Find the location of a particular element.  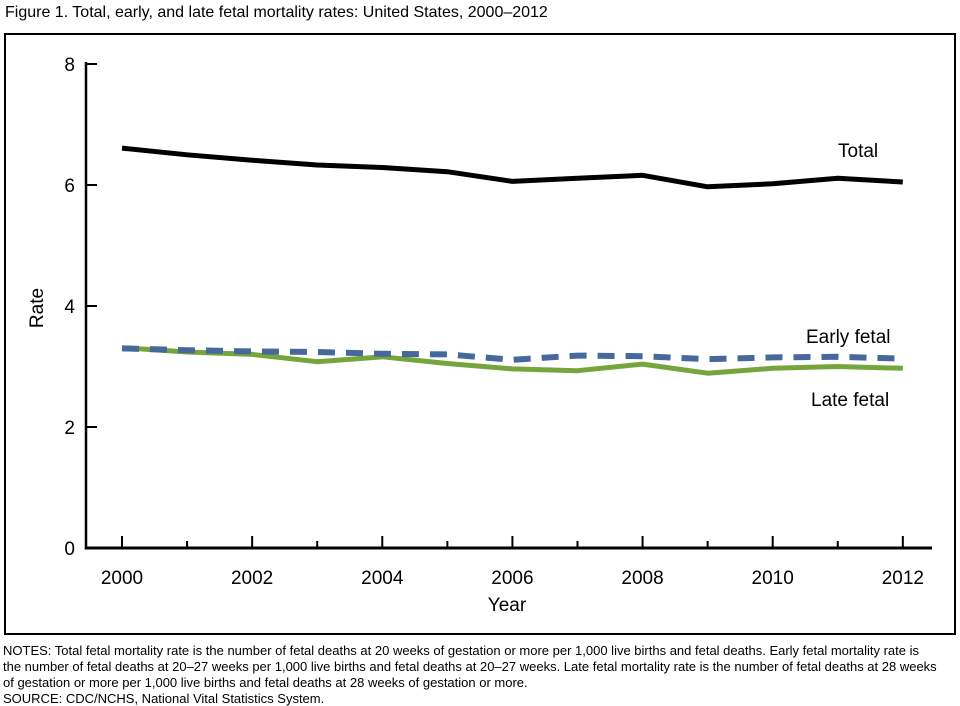

series-label-early-fetal: Early fetal is located at coordinates (848, 337).